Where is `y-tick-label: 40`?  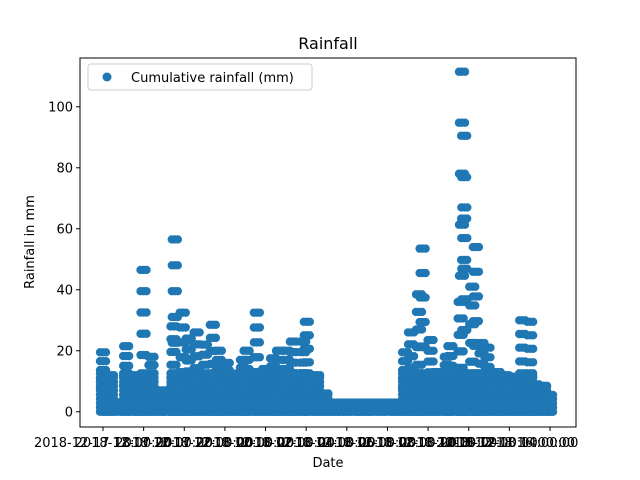 y-tick-label: 40 is located at coordinates (64, 290).